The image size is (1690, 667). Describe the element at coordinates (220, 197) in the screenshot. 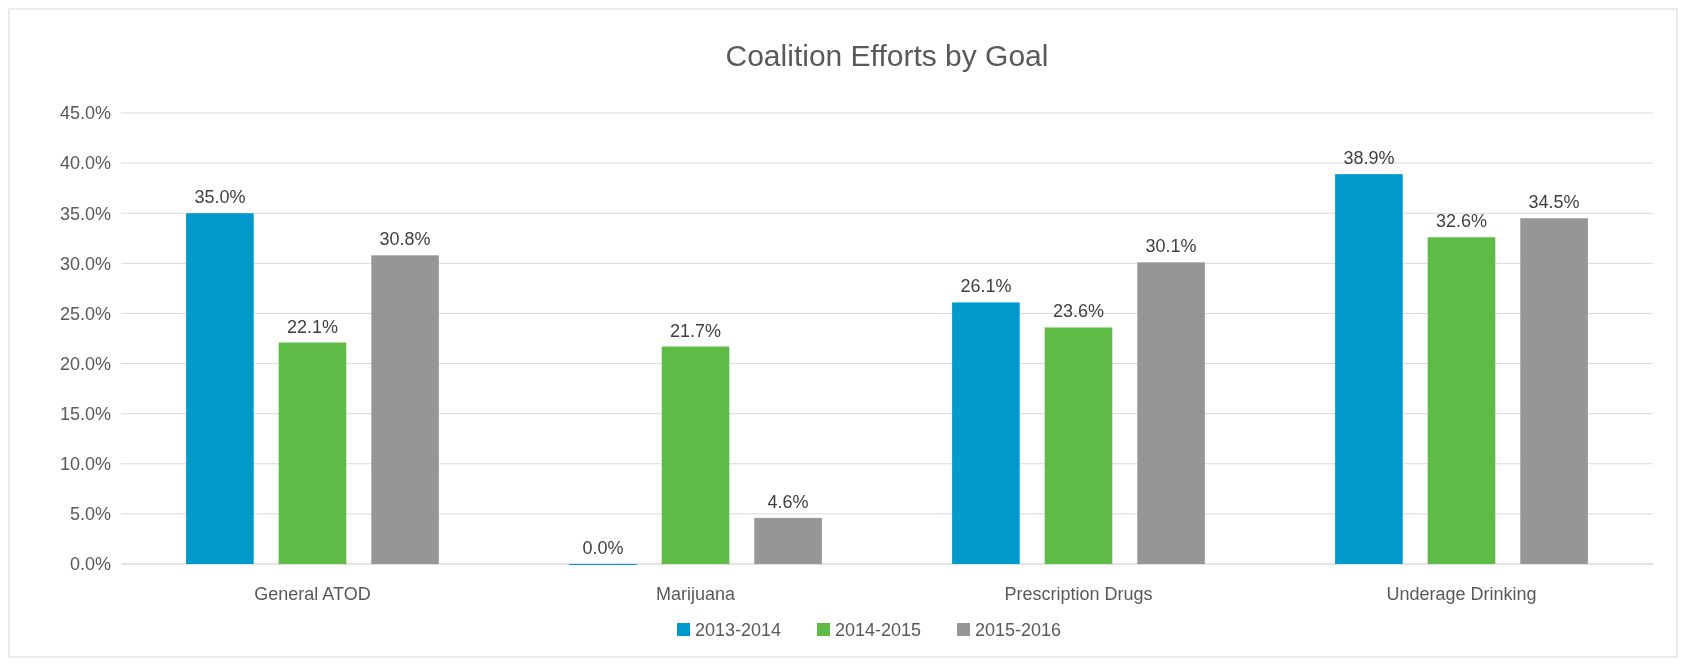

I see `data-label: 35.0%` at that location.